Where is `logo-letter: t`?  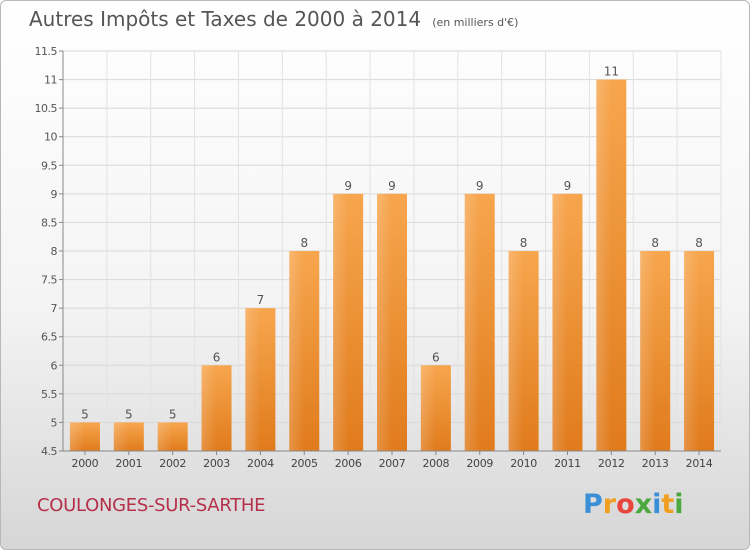 logo-letter: t is located at coordinates (668, 504).